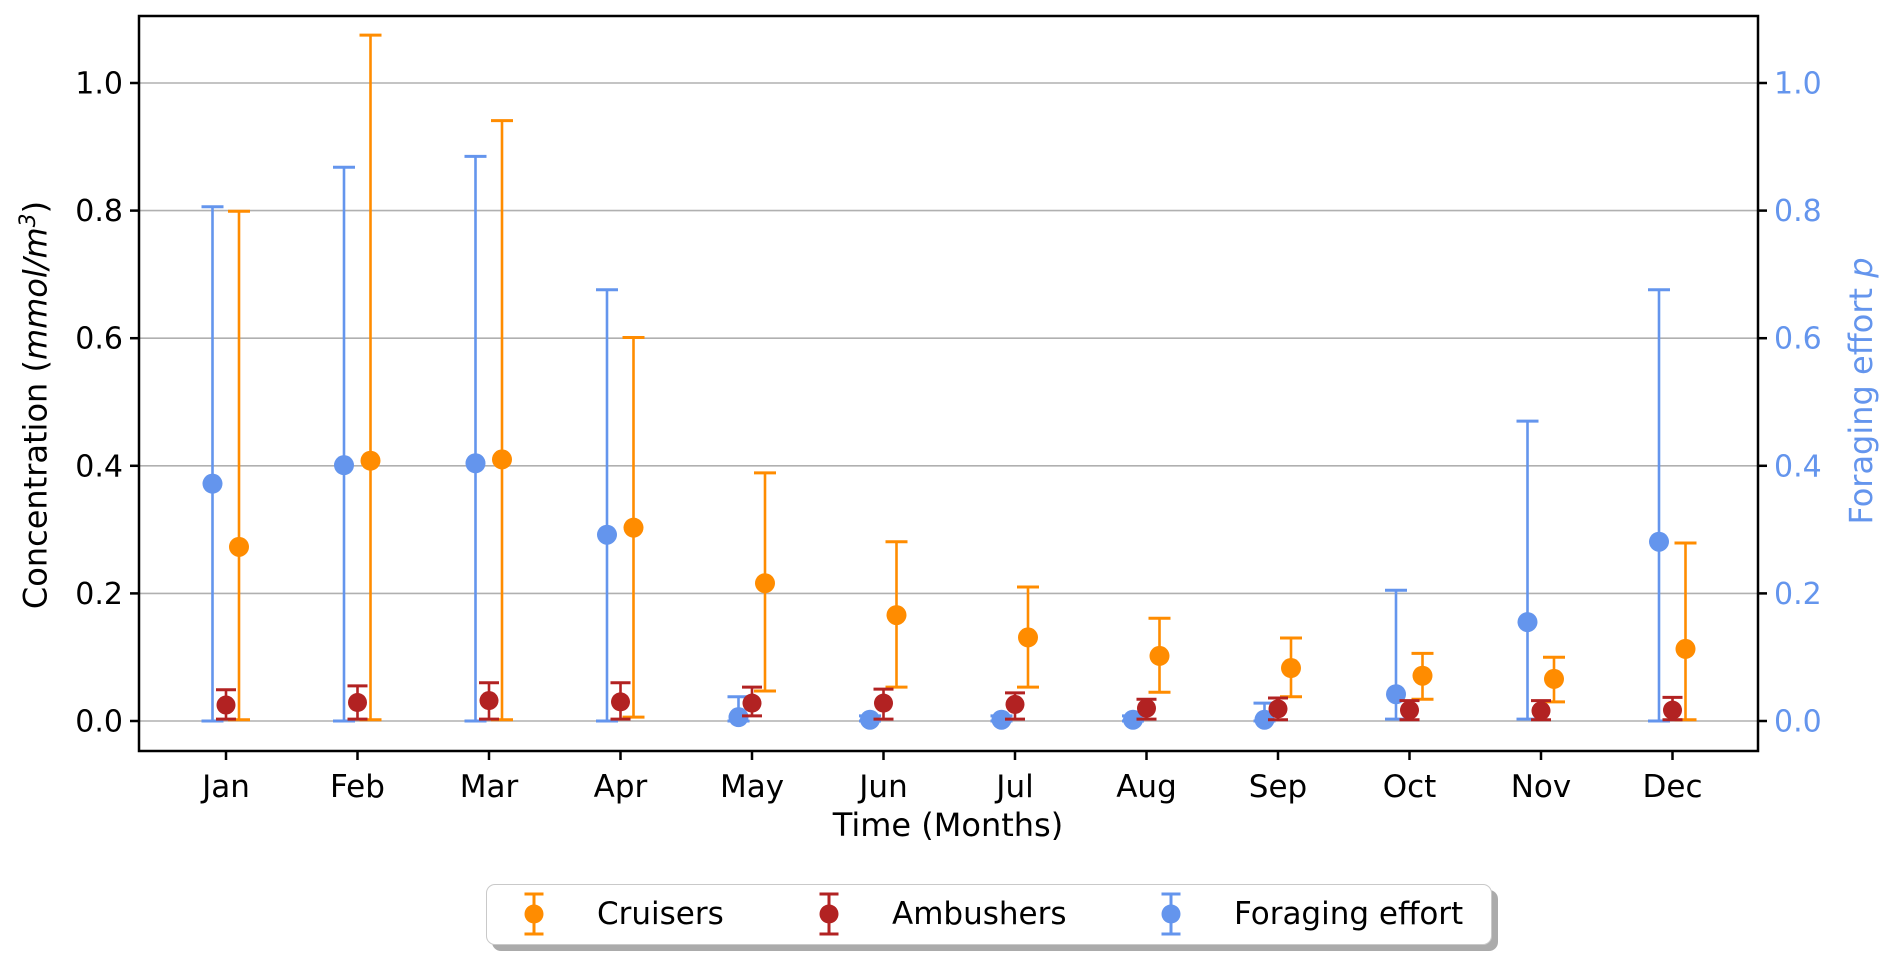 Image resolution: width=1892 pixels, height=968 pixels. What do you see at coordinates (882, 787) in the screenshot?
I see `x-tick-label: Jun` at bounding box center [882, 787].